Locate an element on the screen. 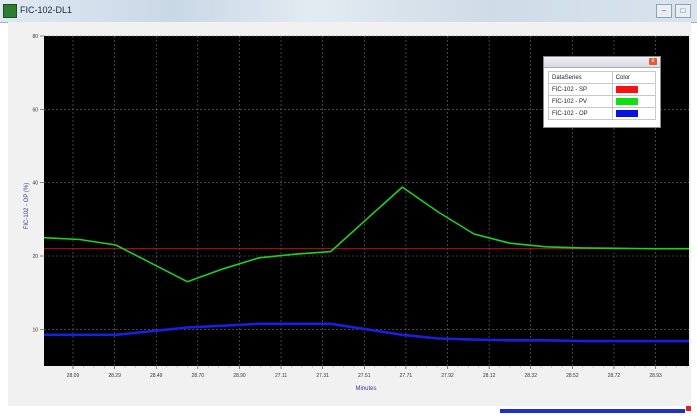 The image size is (697, 416). legend-row: FIC-102 - PV is located at coordinates (602, 101).